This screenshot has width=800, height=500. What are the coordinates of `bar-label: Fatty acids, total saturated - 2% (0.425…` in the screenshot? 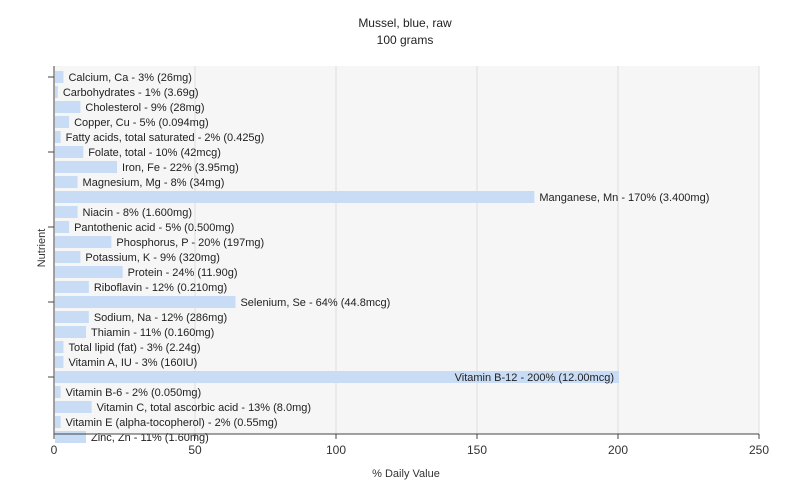 It's located at (165, 138).